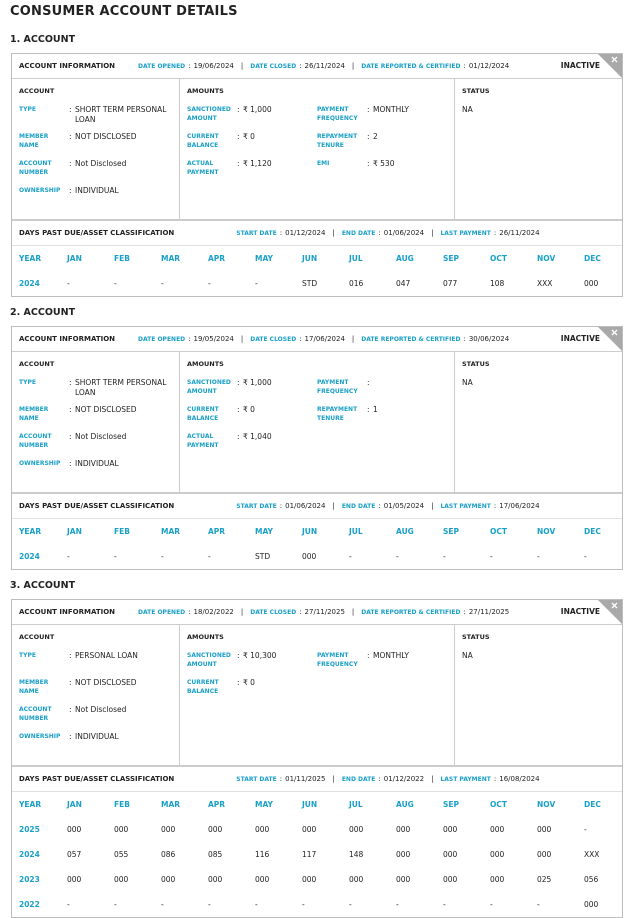 The width and height of the screenshot is (631, 918). What do you see at coordinates (257, 382) in the screenshot?
I see `field-value: ₹ 1,000` at bounding box center [257, 382].